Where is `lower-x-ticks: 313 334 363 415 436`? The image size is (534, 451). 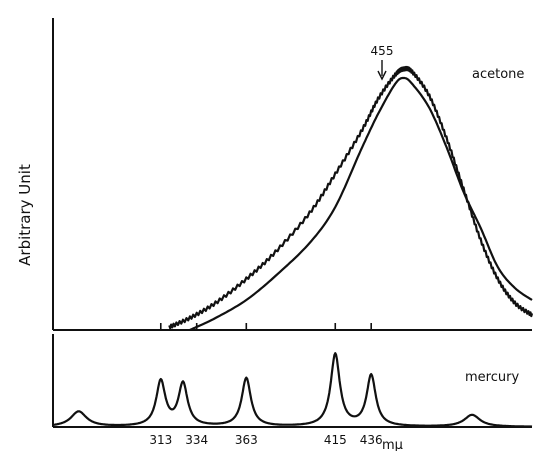
lower-x-ticks: 313 334 363 415 436 is located at coordinates (265, 440).